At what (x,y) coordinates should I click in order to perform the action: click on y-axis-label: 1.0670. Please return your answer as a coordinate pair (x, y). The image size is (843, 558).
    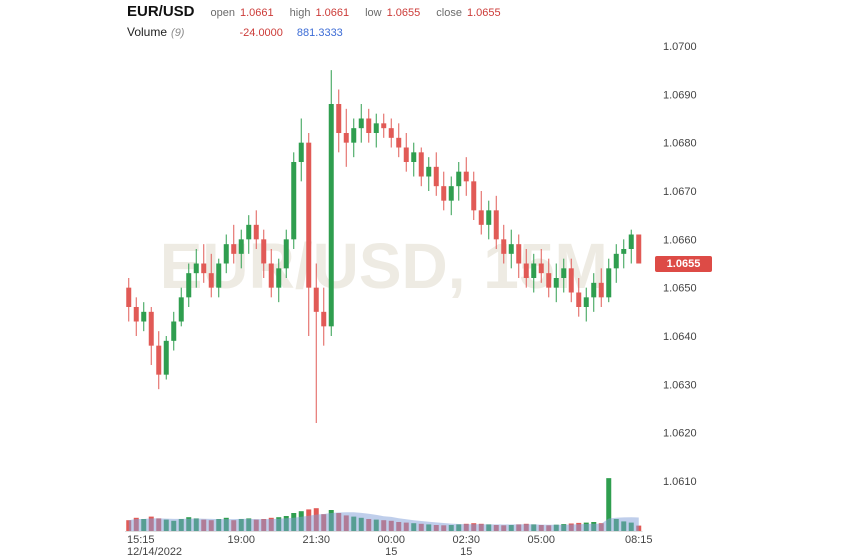
    Looking at the image, I should click on (680, 192).